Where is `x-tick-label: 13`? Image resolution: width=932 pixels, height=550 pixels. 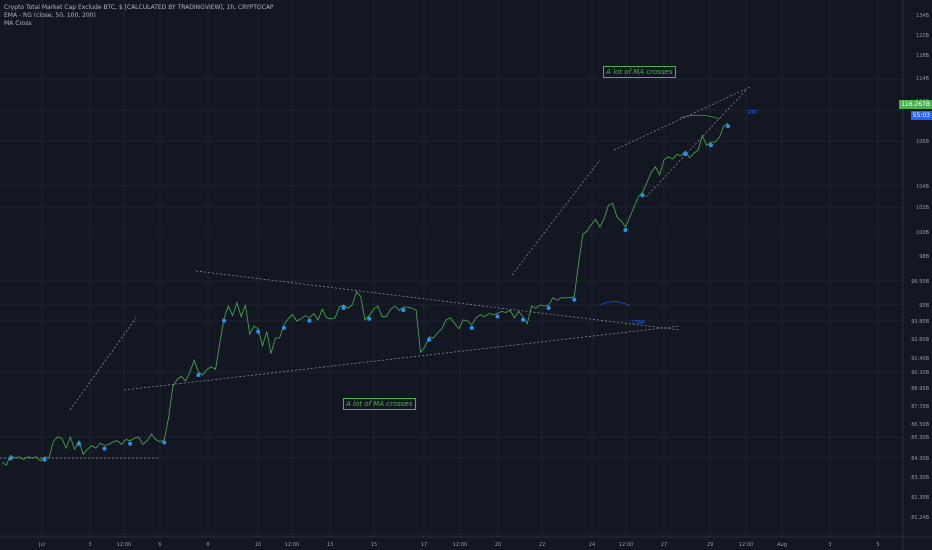
x-tick-label: 13 is located at coordinates (330, 545).